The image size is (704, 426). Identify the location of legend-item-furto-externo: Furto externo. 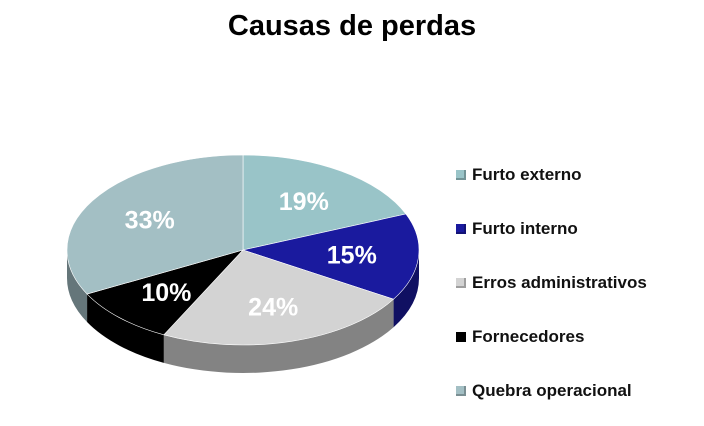
(551, 175).